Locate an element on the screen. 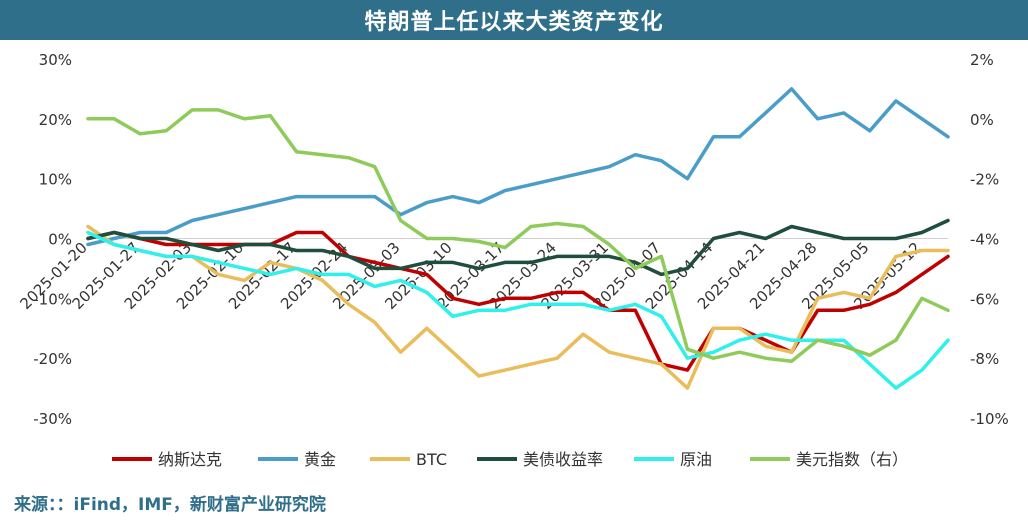  y-left-tick-label: 30% is located at coordinates (55, 60).